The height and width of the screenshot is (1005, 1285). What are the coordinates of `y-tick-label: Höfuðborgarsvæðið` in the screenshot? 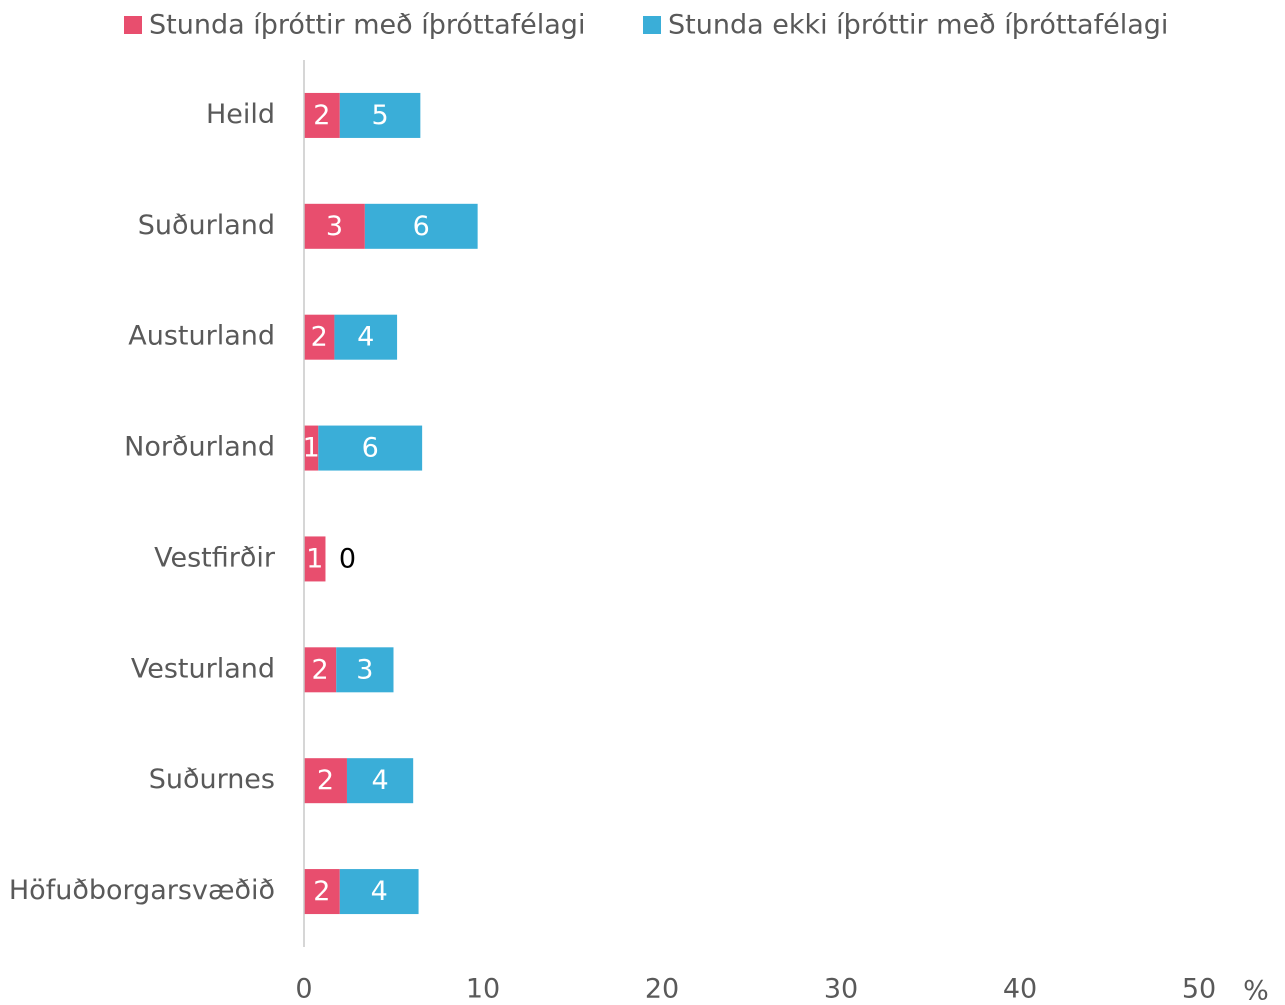 It's located at (142, 890).